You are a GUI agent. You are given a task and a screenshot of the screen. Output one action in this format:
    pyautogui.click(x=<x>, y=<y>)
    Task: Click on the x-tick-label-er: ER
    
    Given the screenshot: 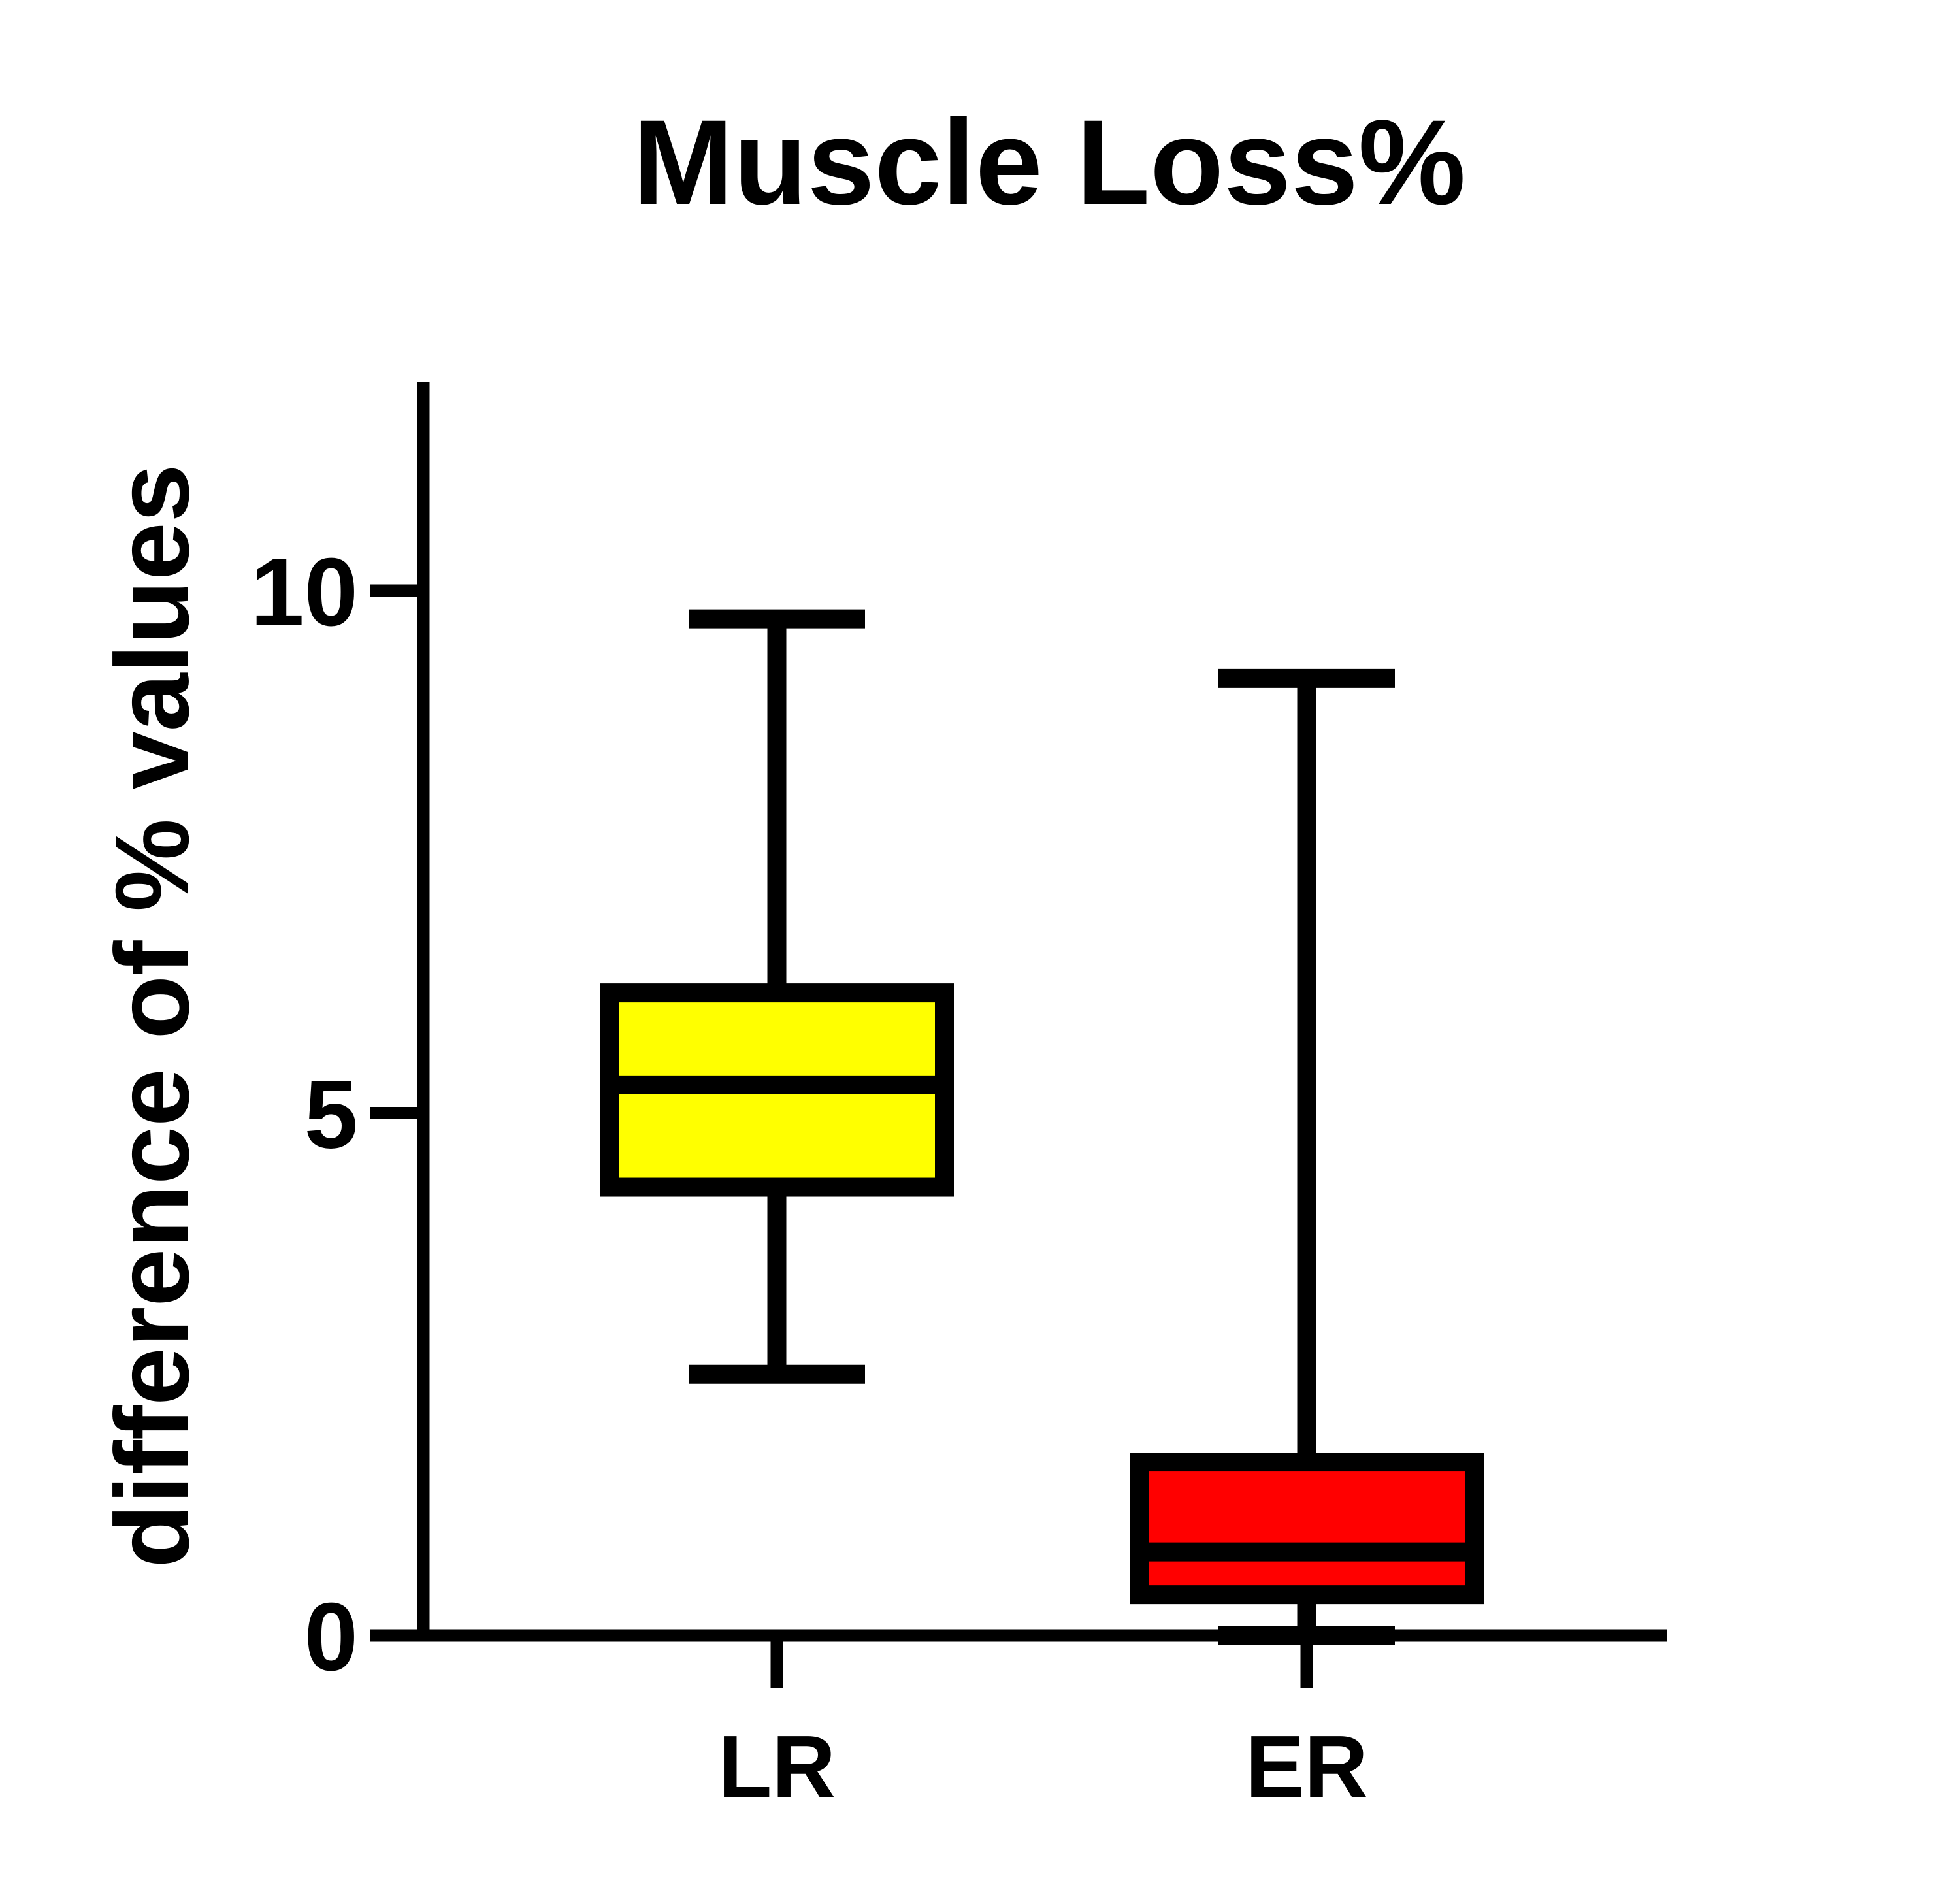 What is the action you would take?
    pyautogui.click(x=1306, y=1766)
    